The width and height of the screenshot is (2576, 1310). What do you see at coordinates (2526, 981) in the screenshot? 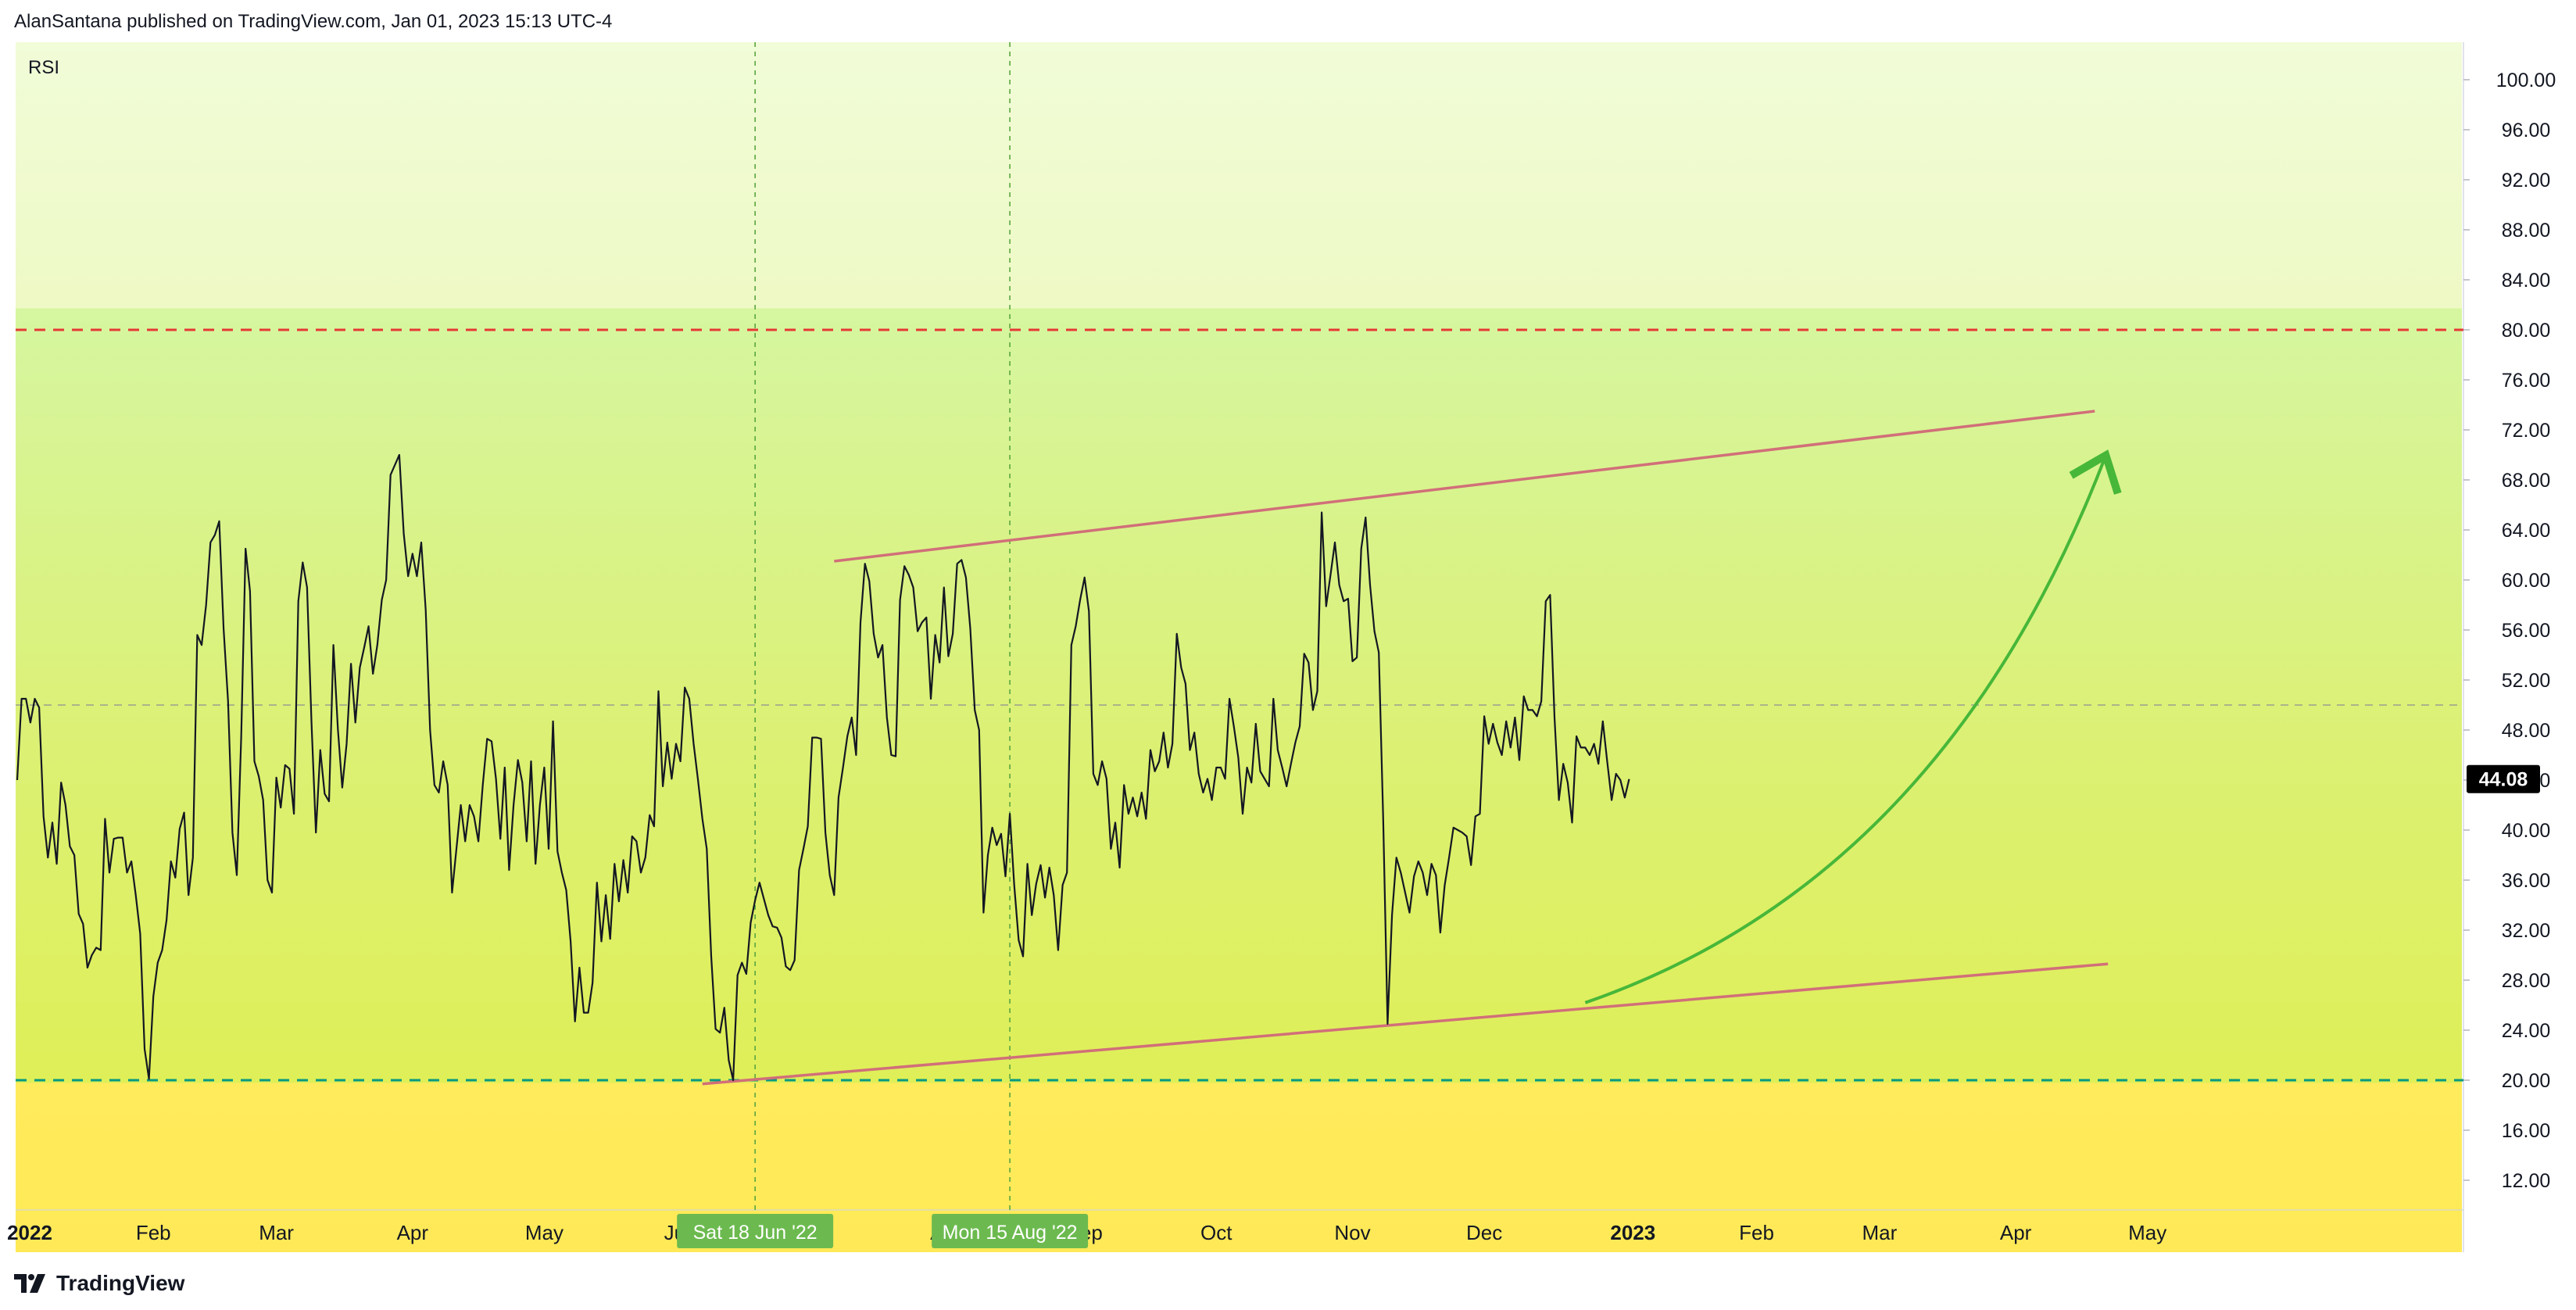
I see `y-tick-label: 28.00` at bounding box center [2526, 981].